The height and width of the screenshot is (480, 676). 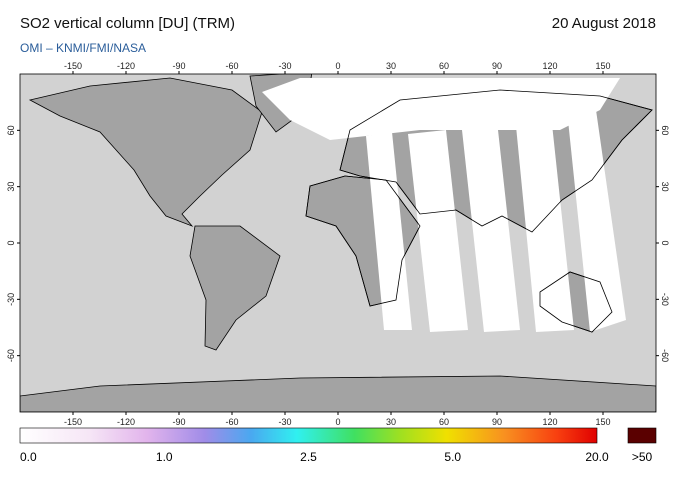 What do you see at coordinates (452, 457) in the screenshot?
I see `colorbar-label: 5.0` at bounding box center [452, 457].